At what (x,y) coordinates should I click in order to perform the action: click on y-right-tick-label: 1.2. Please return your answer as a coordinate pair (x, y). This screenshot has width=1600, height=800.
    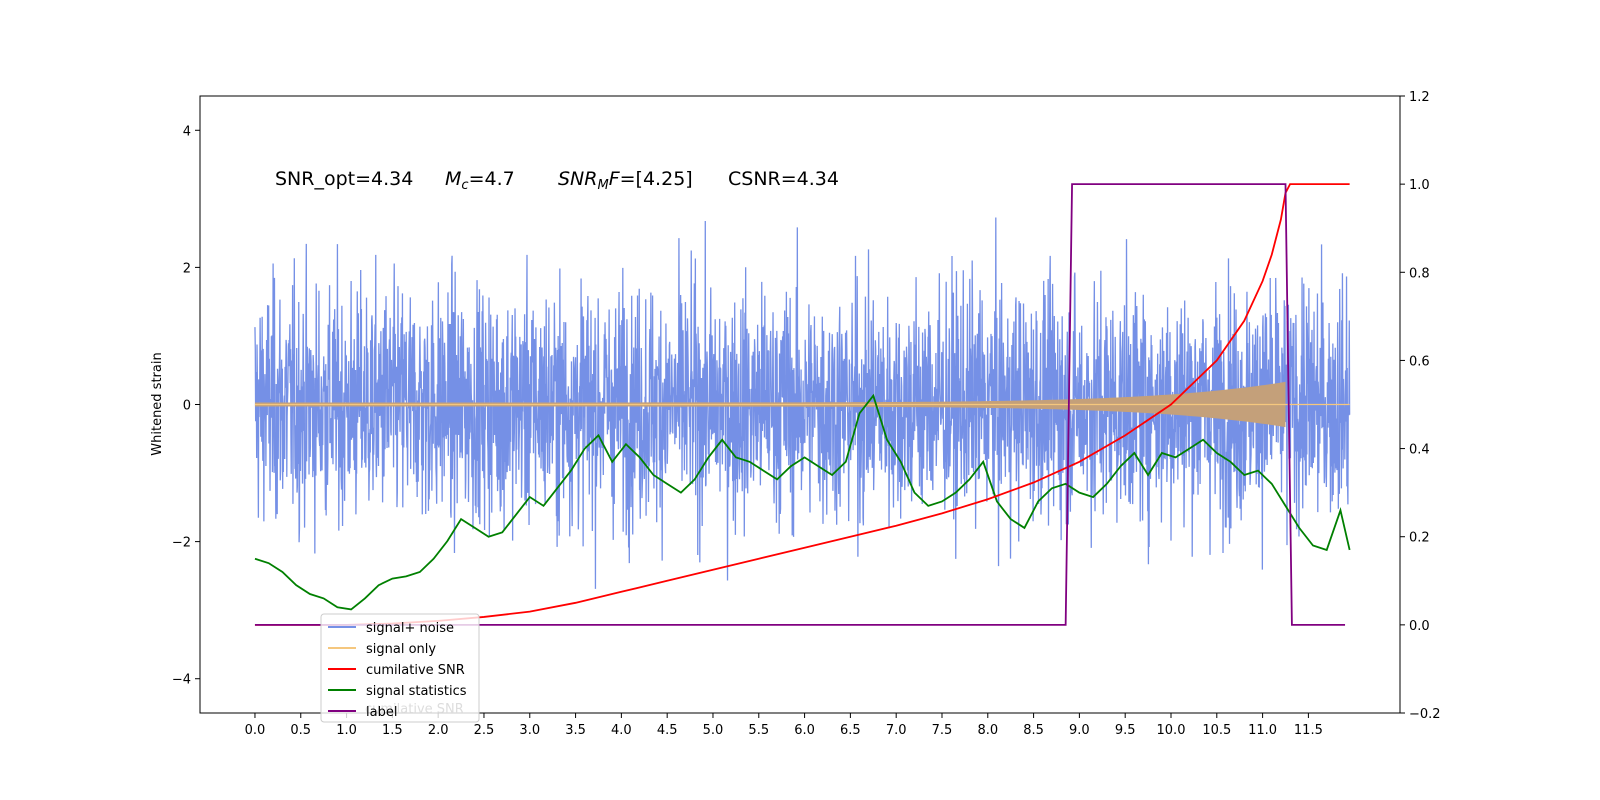
    Looking at the image, I should click on (1419, 97).